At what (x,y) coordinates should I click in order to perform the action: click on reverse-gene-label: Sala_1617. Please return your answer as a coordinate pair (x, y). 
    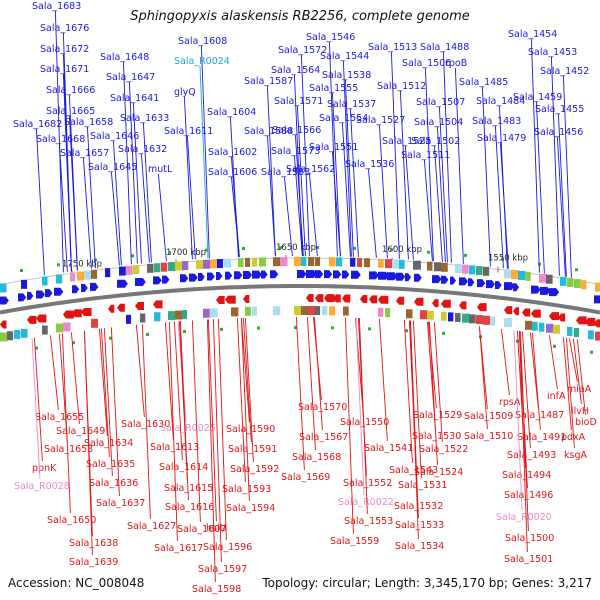
    Looking at the image, I should click on (178, 548).